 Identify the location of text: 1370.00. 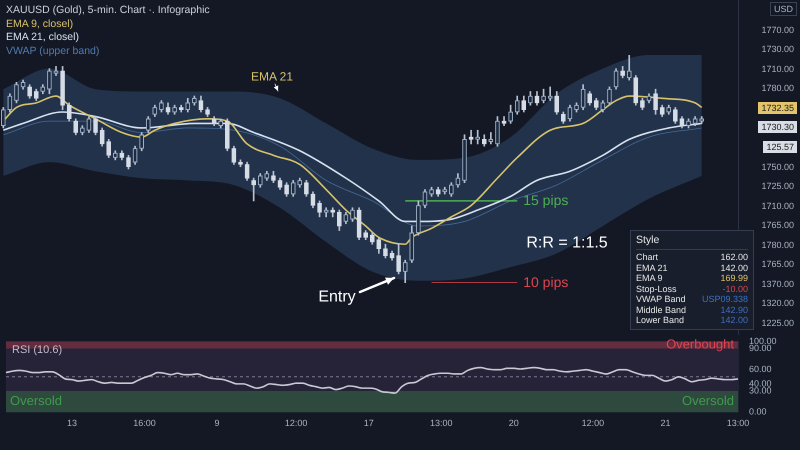
(777, 284).